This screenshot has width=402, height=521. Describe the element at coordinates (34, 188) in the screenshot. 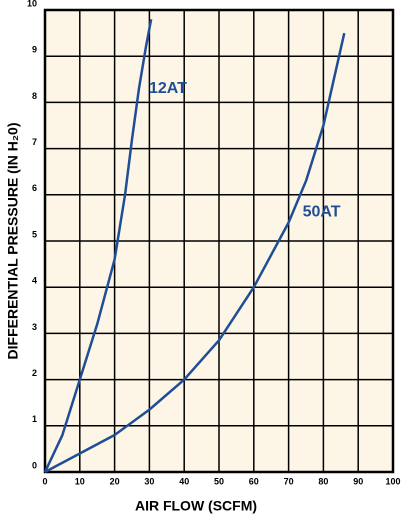

I see `y-tick-label: 6` at that location.